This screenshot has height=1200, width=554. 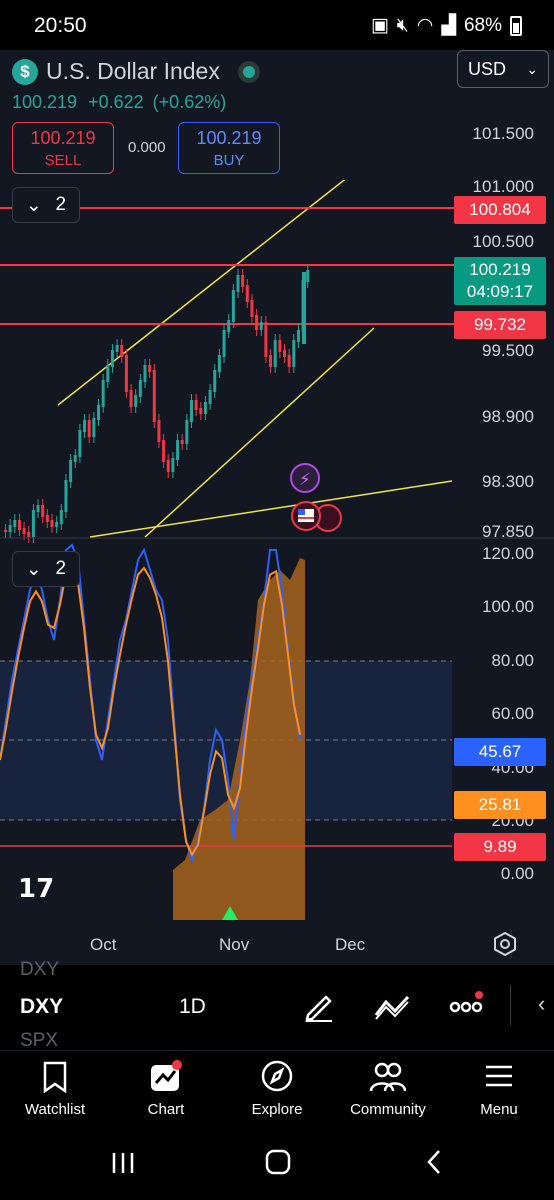 I want to click on system-nav-bar, so click(x=277, y=1165).